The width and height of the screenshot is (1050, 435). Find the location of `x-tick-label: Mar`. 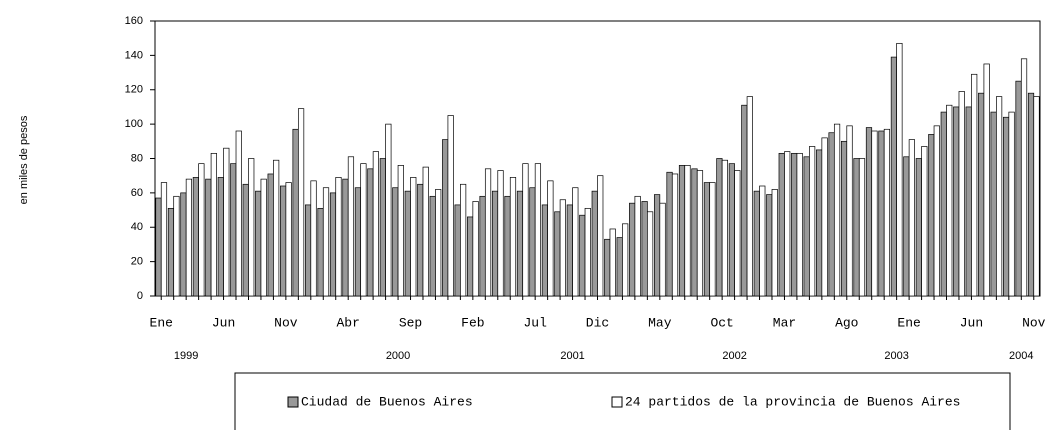

x-tick-label: Mar is located at coordinates (784, 322).